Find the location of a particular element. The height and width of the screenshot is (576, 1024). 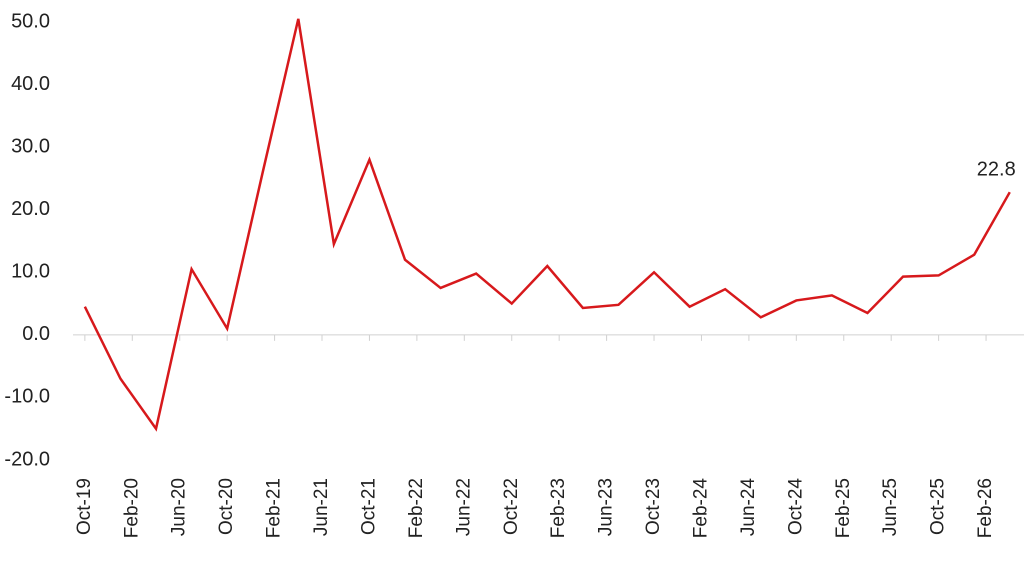

x-tick-label: Jun-21 is located at coordinates (321, 507).